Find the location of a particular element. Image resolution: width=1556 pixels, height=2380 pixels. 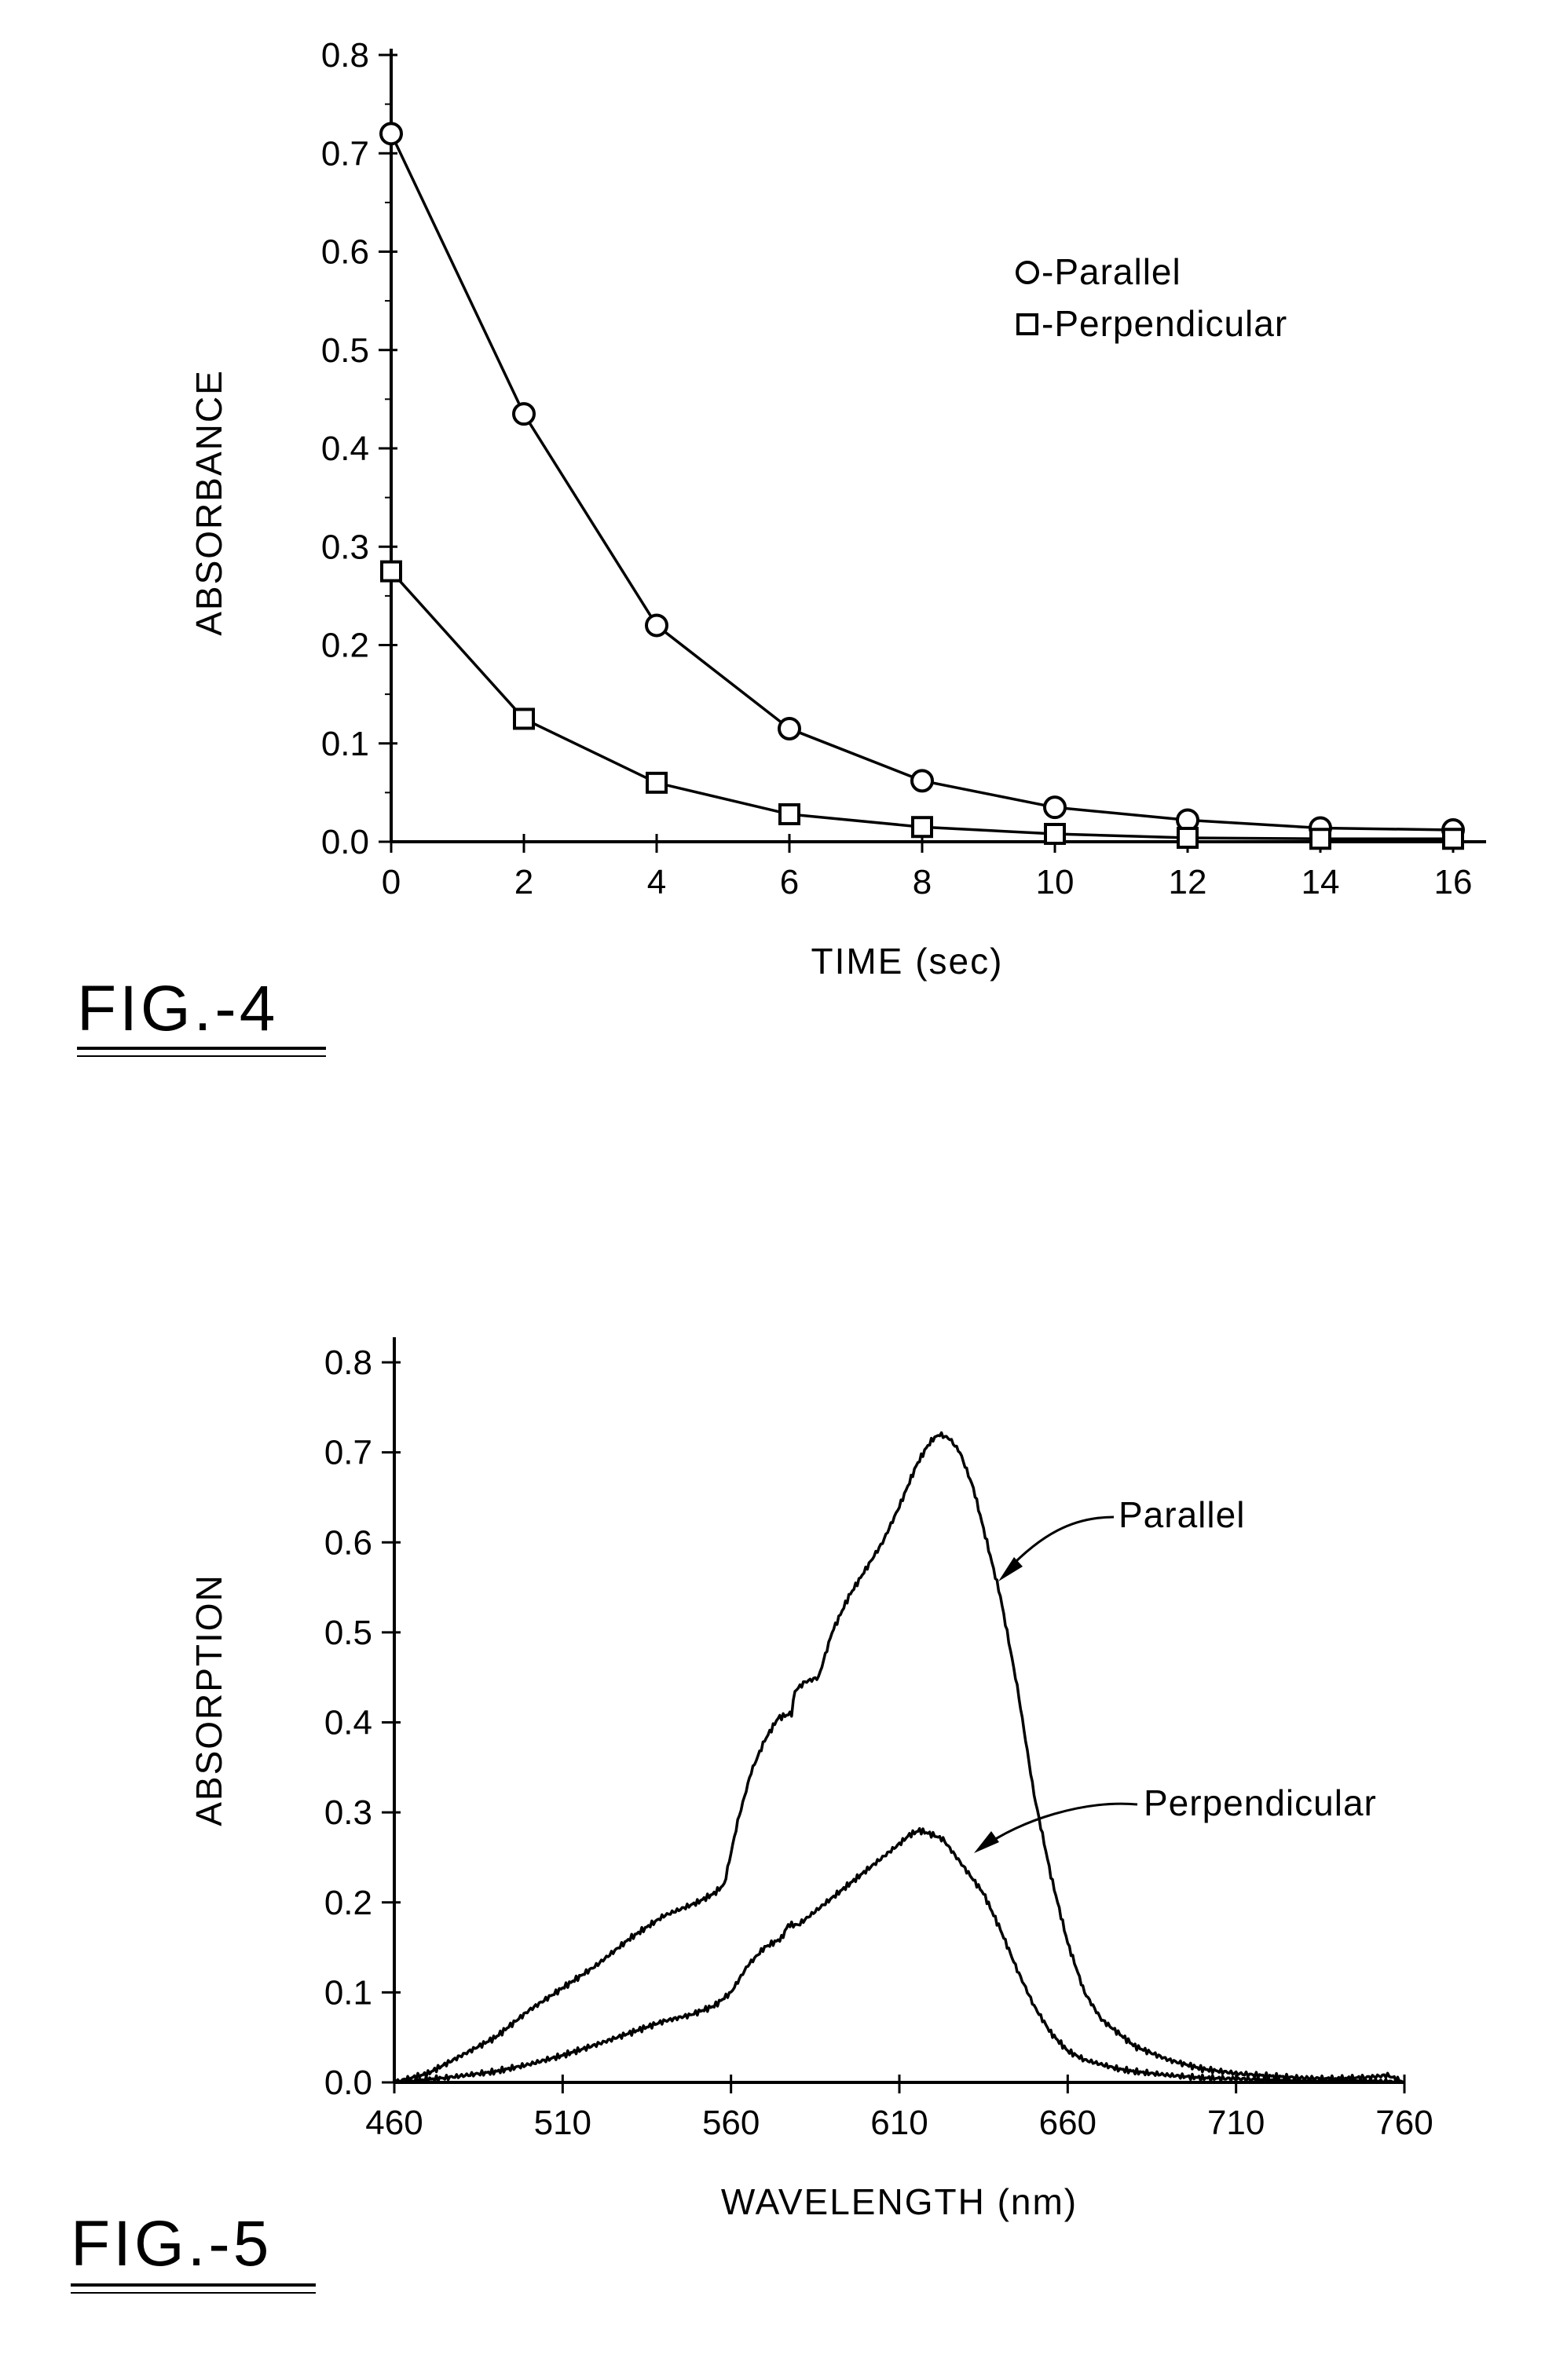

fig5-caption: FIG.-5 is located at coordinates (171, 2243).